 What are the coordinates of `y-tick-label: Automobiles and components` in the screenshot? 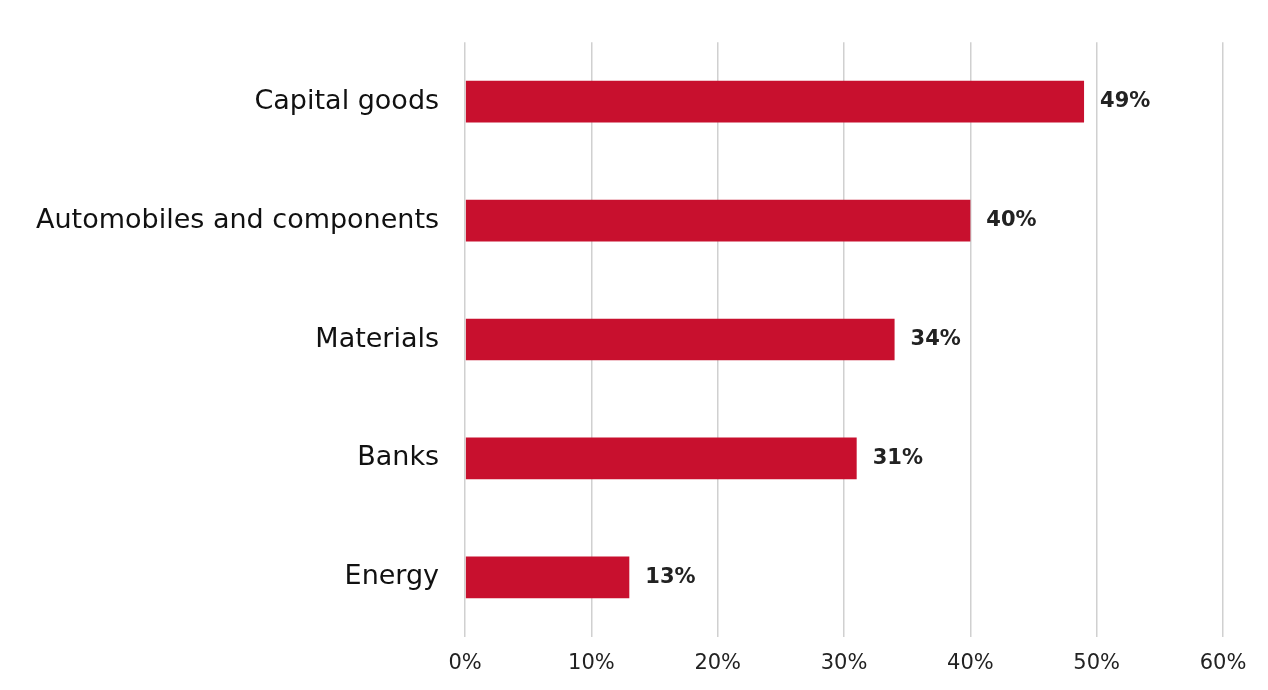 It's located at (237, 218).